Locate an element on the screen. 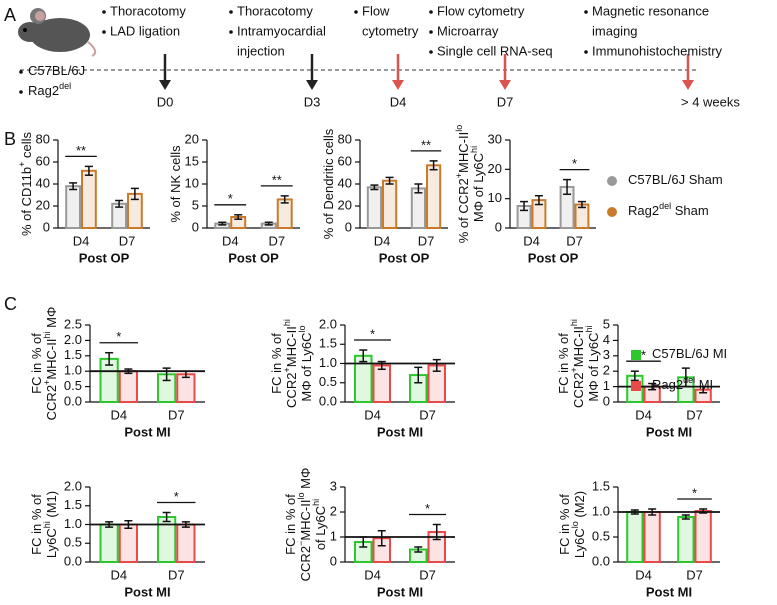 The image size is (777, 605). y-tick-label: 3 is located at coordinates (606, 354).